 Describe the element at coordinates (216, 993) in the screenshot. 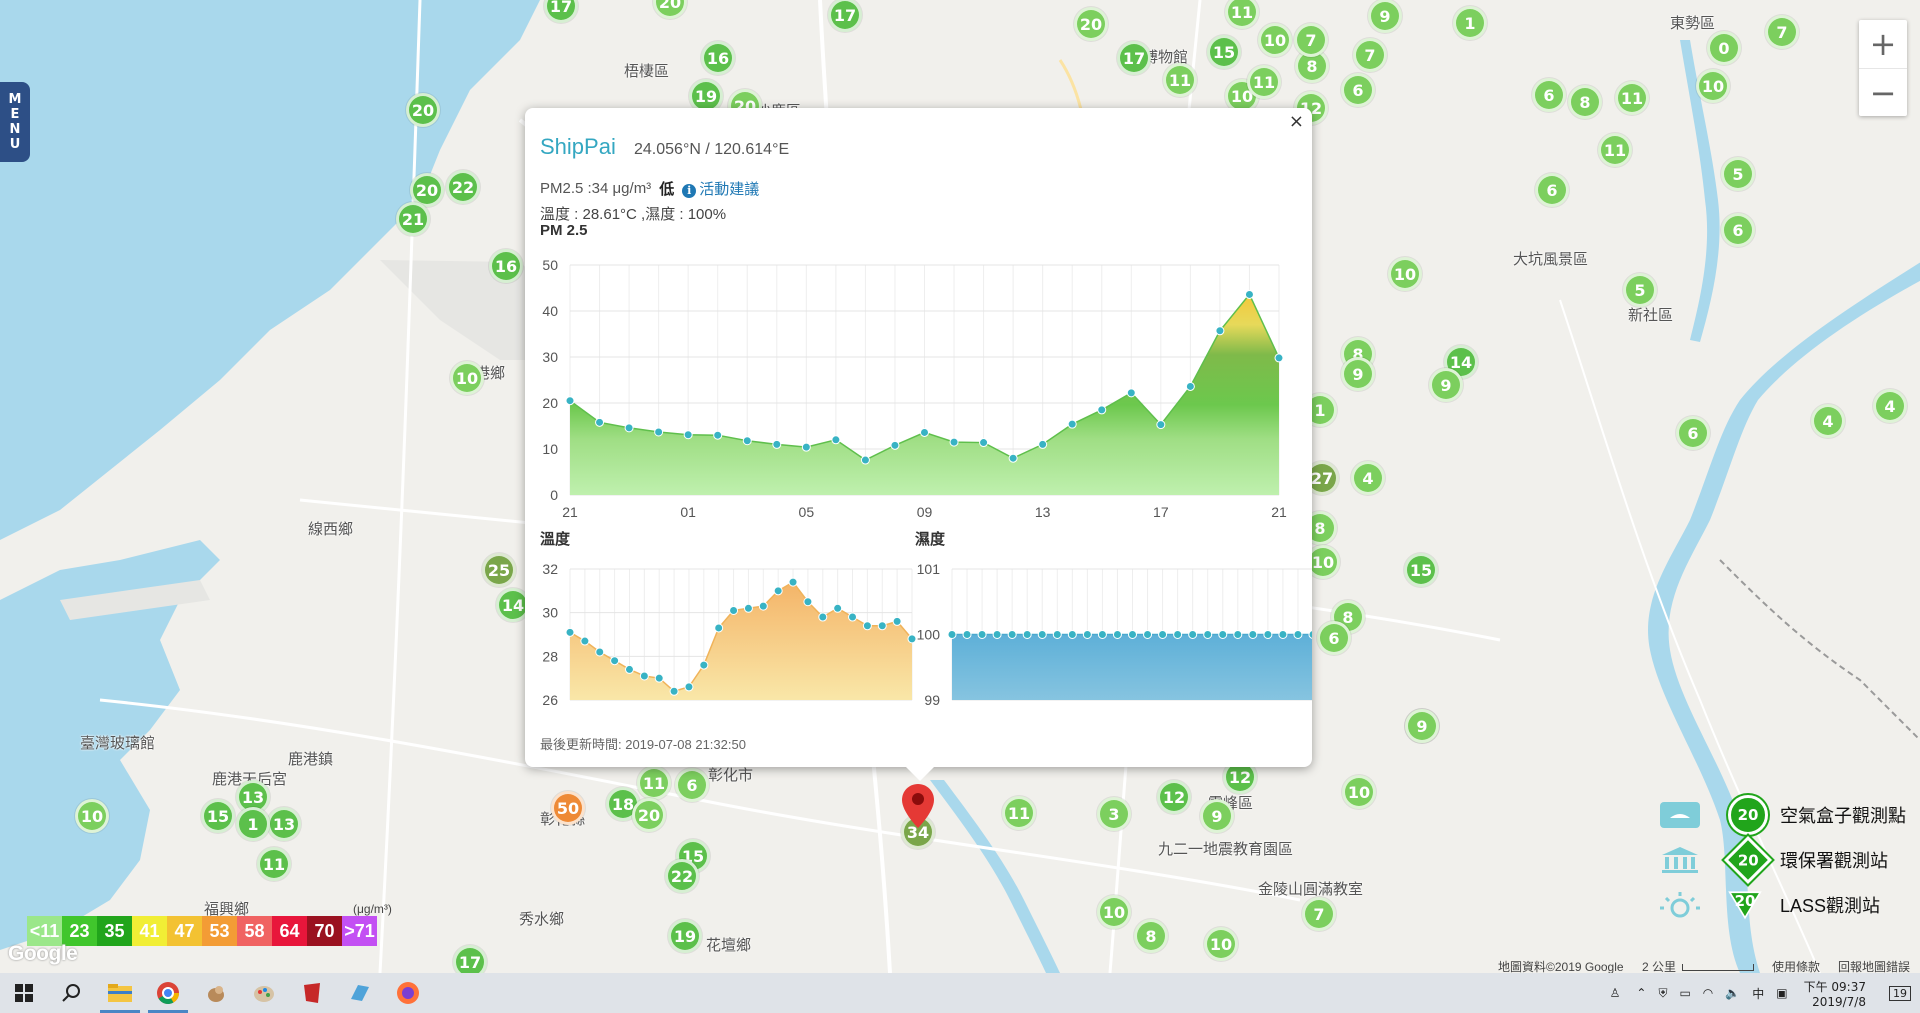

I see `app-bird-icon` at that location.